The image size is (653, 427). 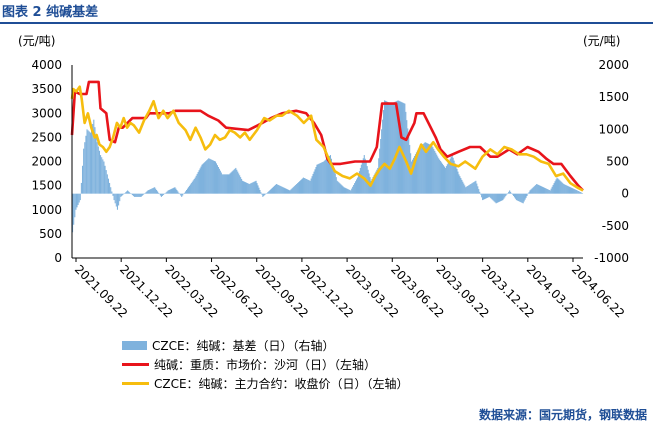 What do you see at coordinates (46, 113) in the screenshot?
I see `left-tick-label: 3000` at bounding box center [46, 113].